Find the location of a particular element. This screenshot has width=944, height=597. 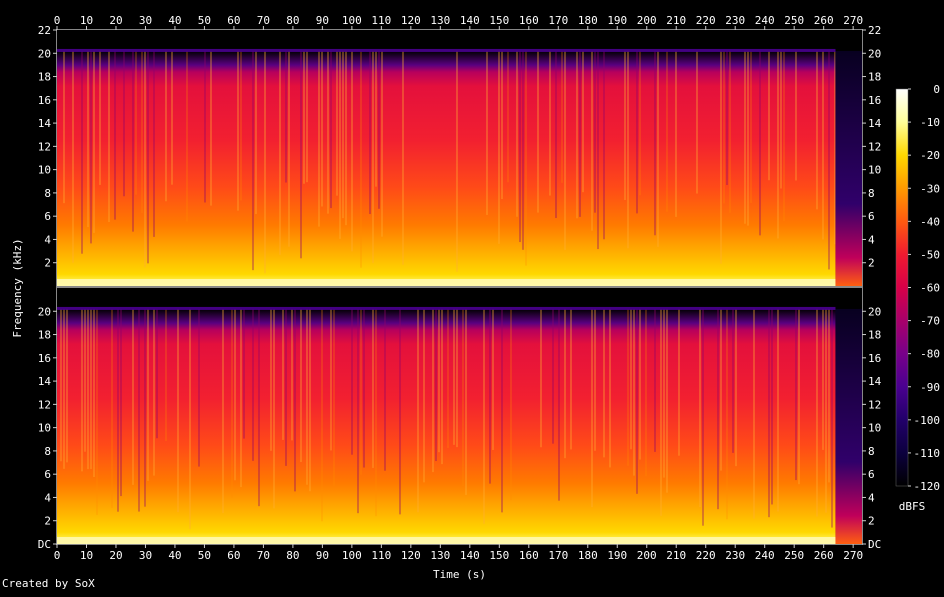

x-tick-label: 240 is located at coordinates (765, 555).